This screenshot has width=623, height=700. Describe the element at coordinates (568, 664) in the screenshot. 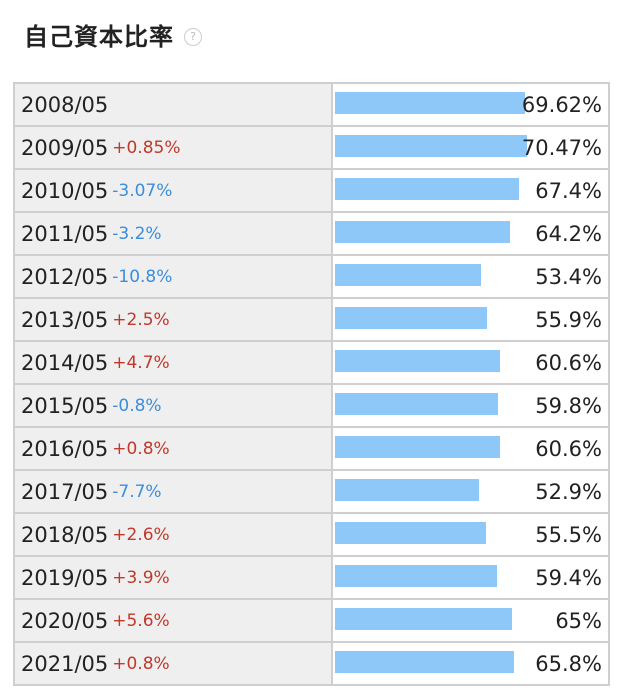

I see `value-label: 65.8%` at that location.